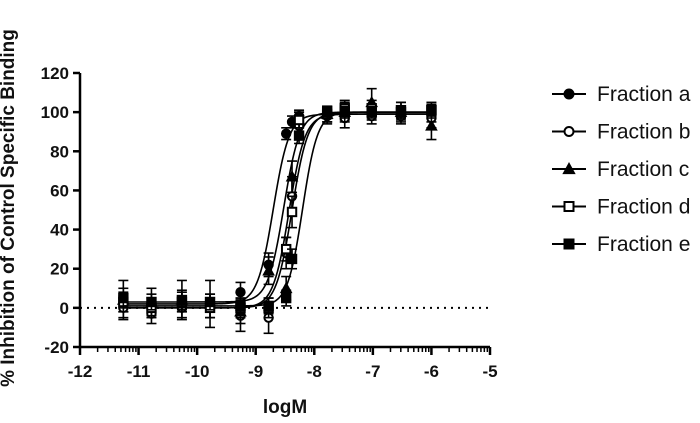  I want to click on legend-item: Fraction c, so click(620, 169).